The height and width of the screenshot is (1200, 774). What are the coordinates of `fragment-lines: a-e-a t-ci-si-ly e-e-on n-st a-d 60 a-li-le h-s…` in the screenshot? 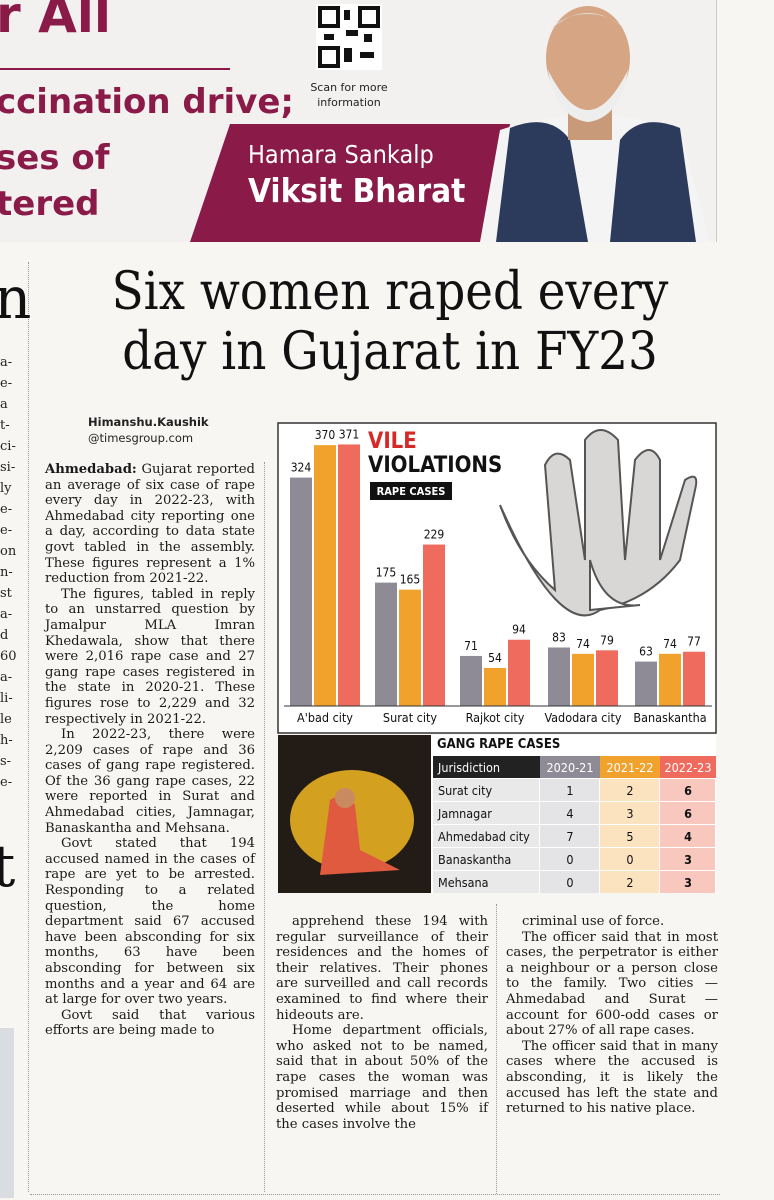 It's located at (11, 572).